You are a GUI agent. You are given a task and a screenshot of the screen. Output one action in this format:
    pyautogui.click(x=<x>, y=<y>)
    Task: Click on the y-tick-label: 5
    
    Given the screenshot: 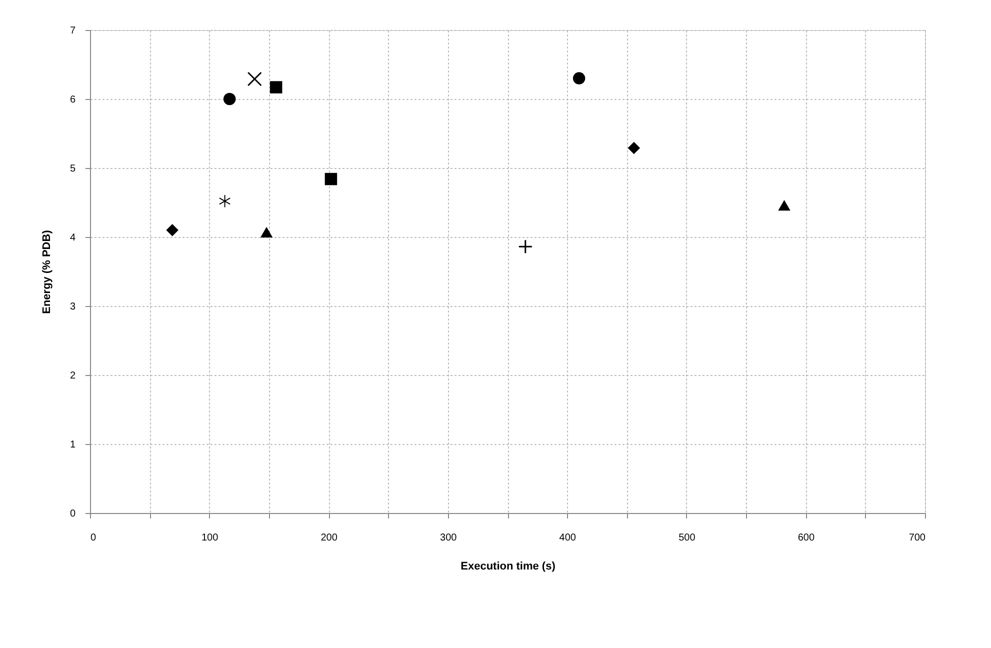 What is the action you would take?
    pyautogui.click(x=73, y=169)
    